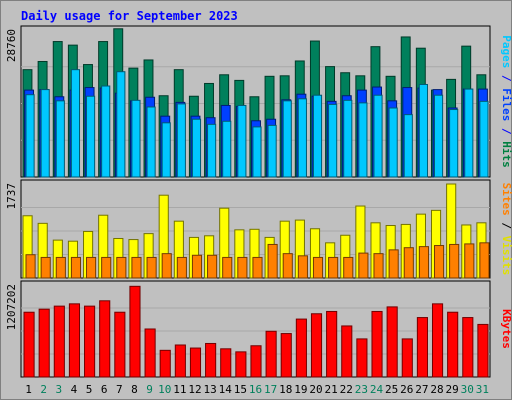 The height and width of the screenshot is (400, 512). Describe the element at coordinates (406, 389) in the screenshot. I see `day-label: 26` at that location.